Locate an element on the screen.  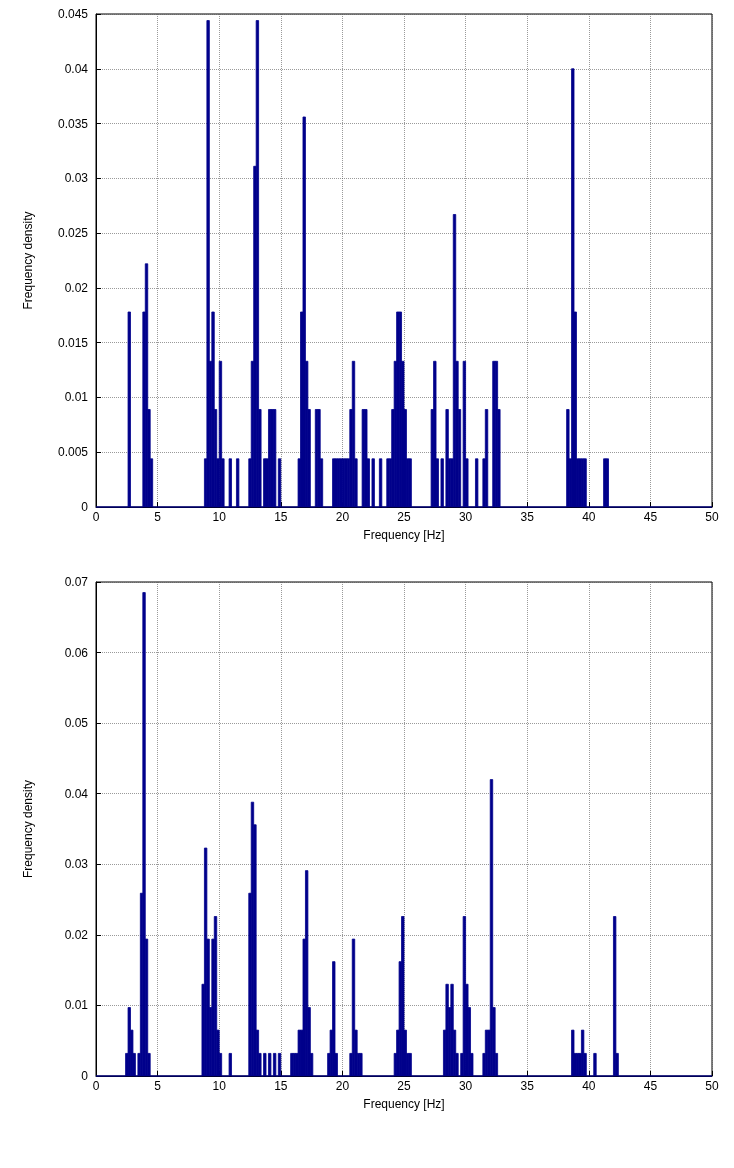
y-tick-label: 0.05 is located at coordinates (76, 723).